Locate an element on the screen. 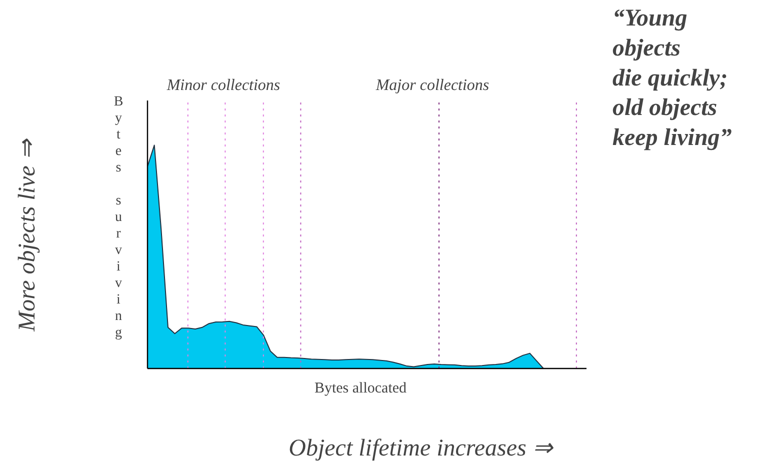 Image resolution: width=772 pixels, height=468 pixels. text: More objects live ⇒ is located at coordinates (27, 235).